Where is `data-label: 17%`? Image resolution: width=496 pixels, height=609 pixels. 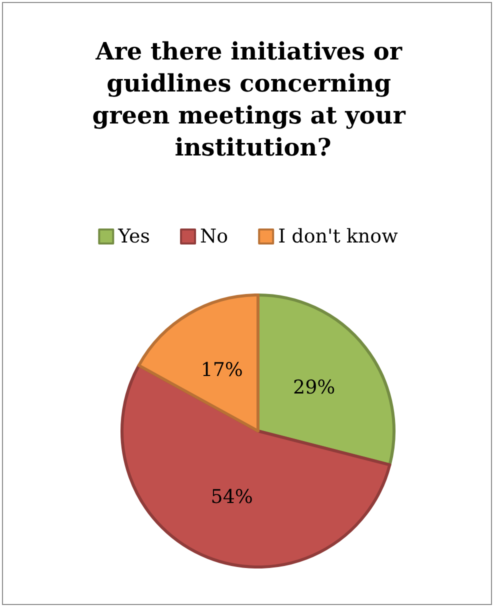
data-label: 17% is located at coordinates (221, 369).